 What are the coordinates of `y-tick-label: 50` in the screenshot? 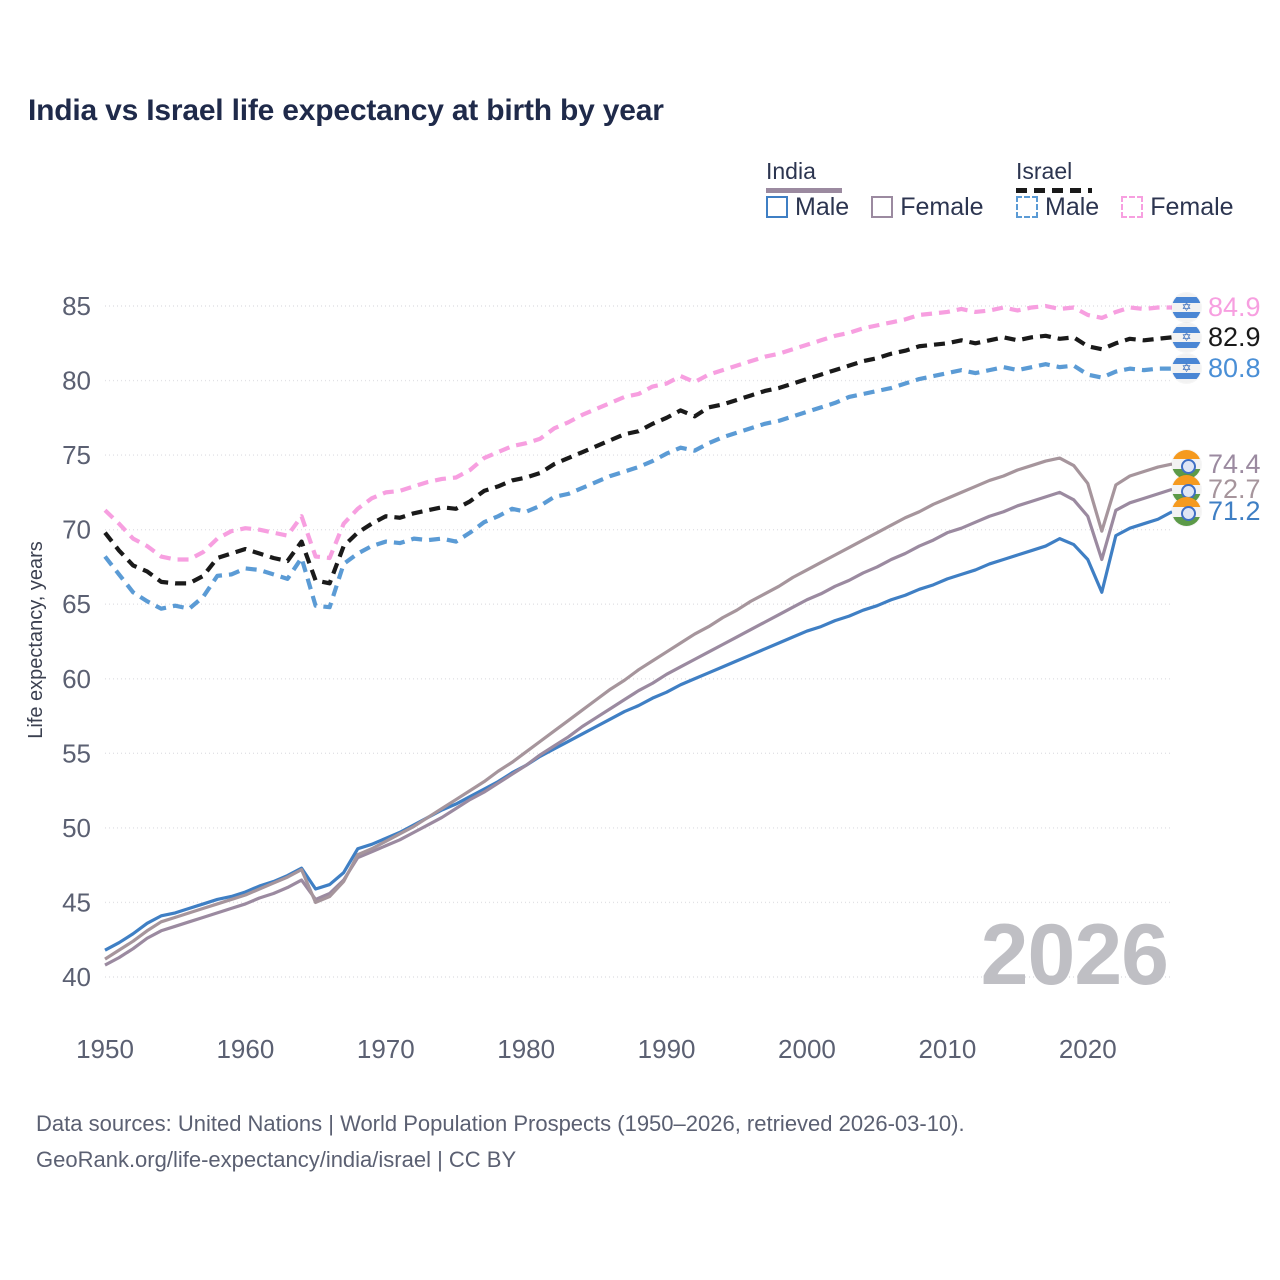 It's located at (76, 828).